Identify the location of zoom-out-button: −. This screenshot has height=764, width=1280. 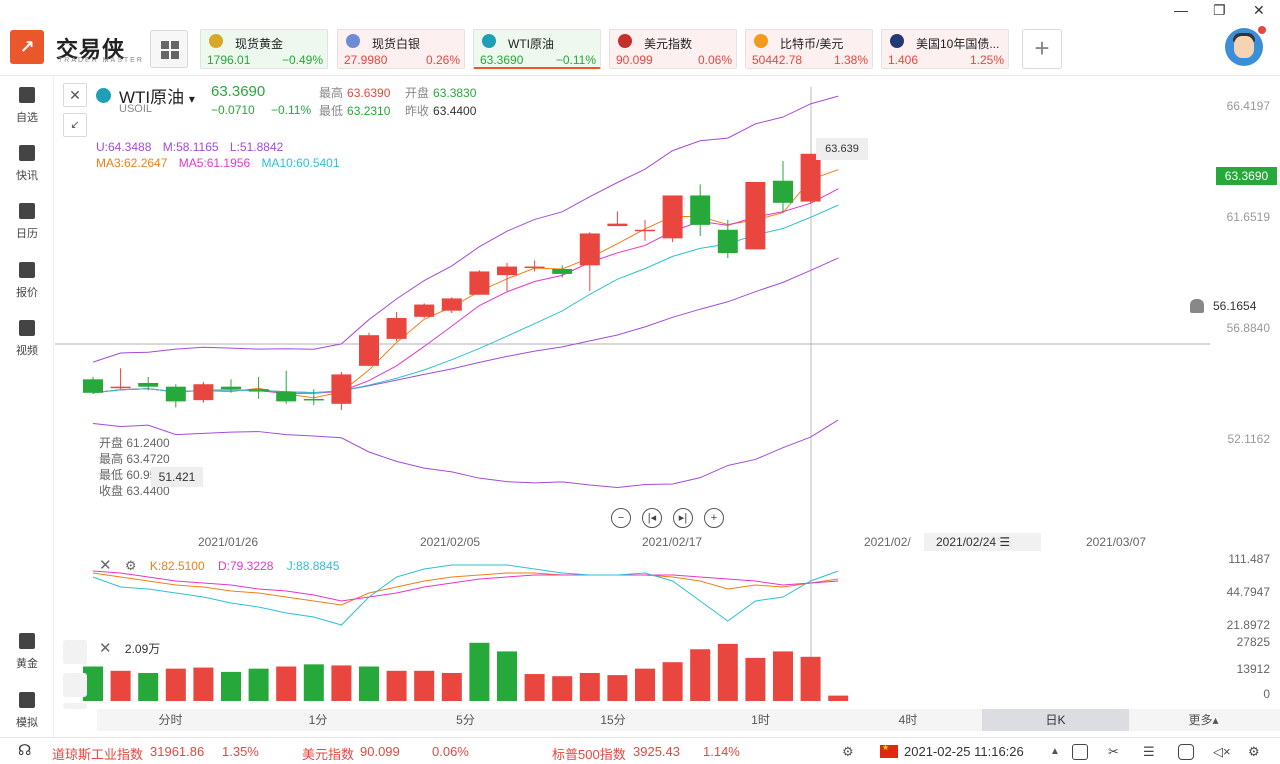
(621, 518).